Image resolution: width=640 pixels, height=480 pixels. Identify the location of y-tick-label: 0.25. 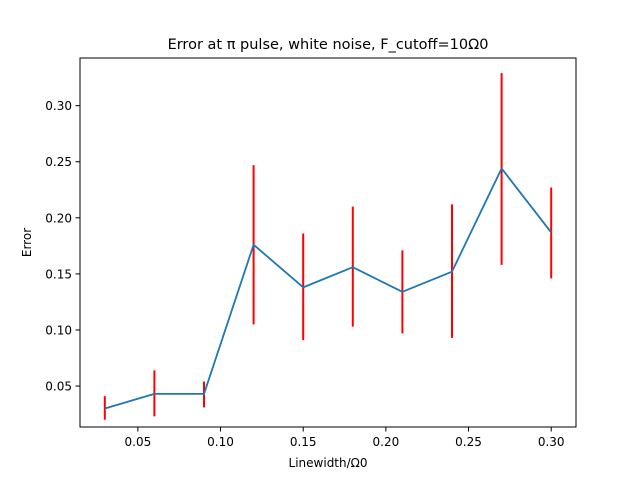
(58, 162).